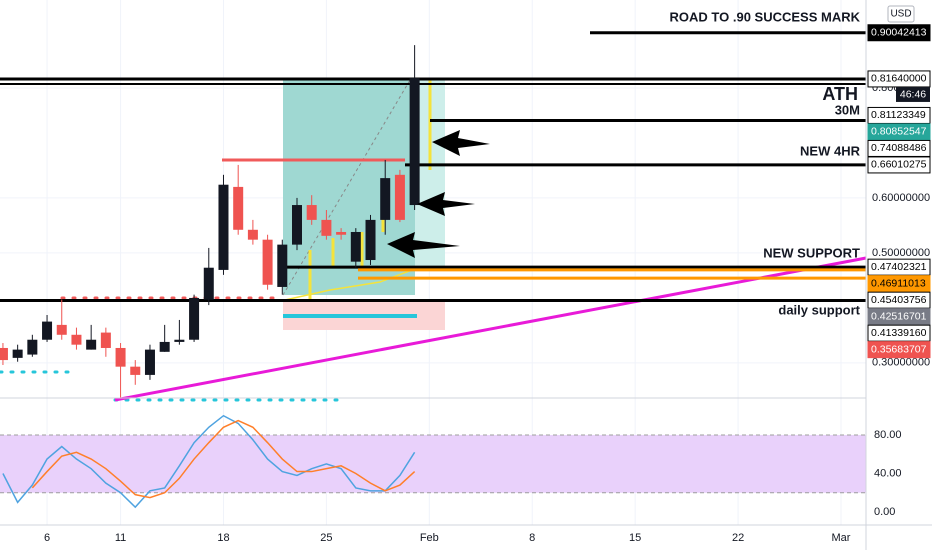  What do you see at coordinates (47, 538) in the screenshot?
I see `x-tick-label: 6` at bounding box center [47, 538].